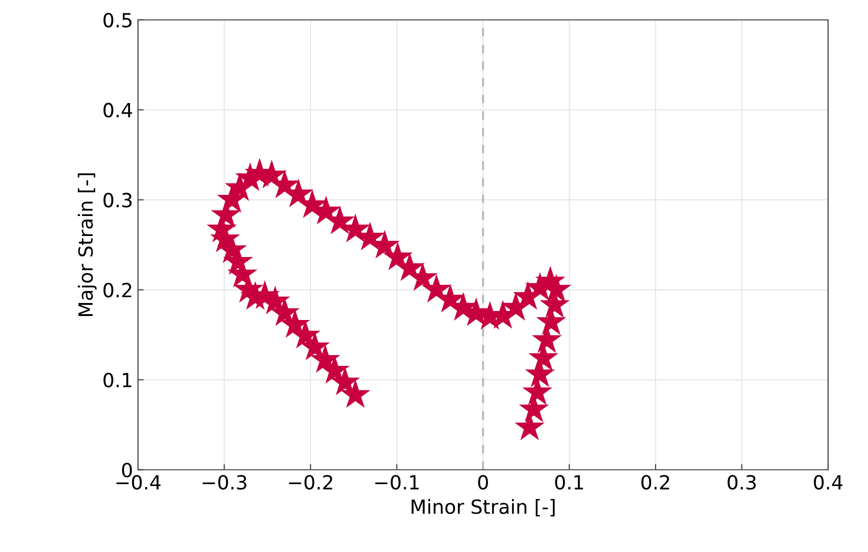  I want to click on x-tick-label: −0.4, so click(138, 482).